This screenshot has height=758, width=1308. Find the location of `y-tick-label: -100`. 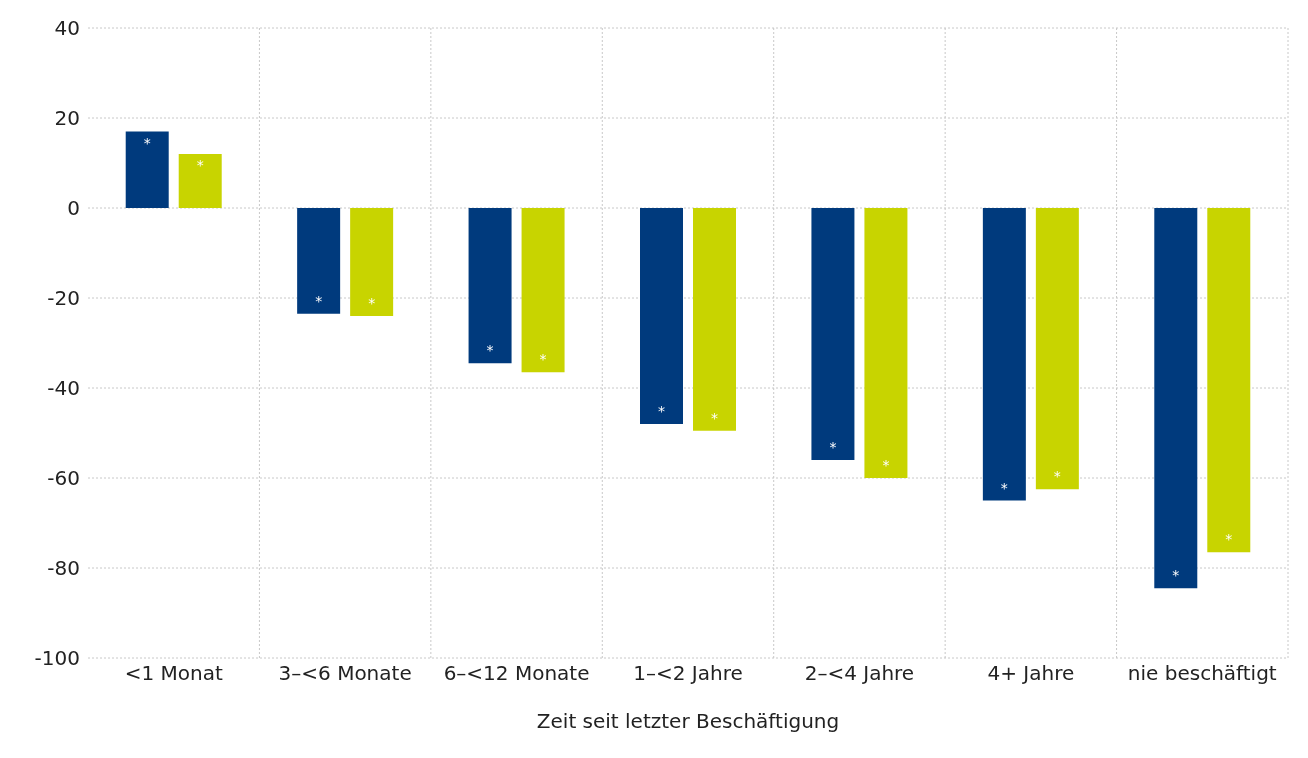

y-tick-label: -100 is located at coordinates (57, 658).